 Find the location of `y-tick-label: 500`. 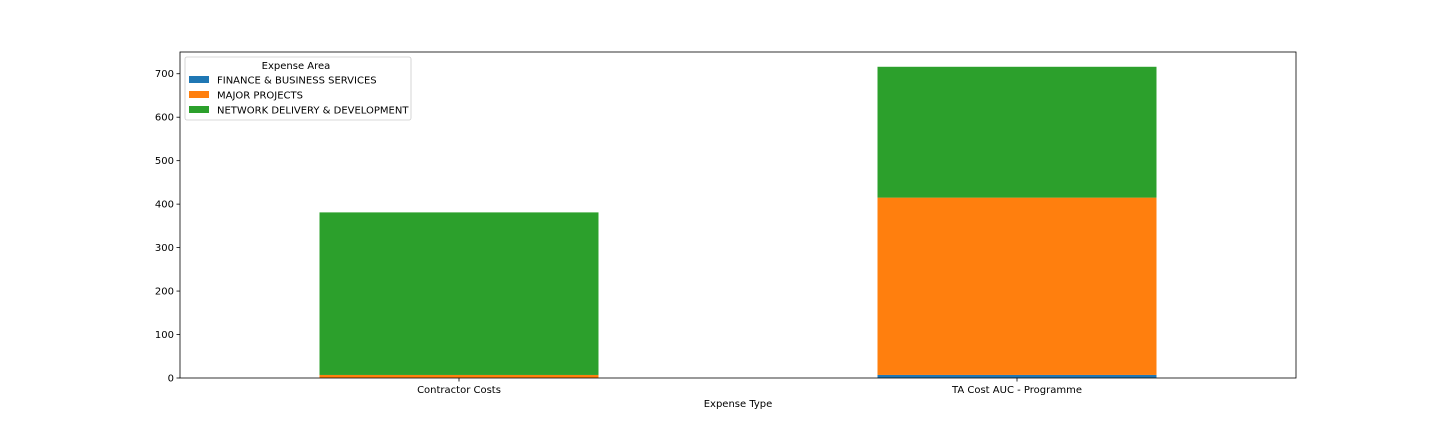

y-tick-label: 500 is located at coordinates (164, 161).